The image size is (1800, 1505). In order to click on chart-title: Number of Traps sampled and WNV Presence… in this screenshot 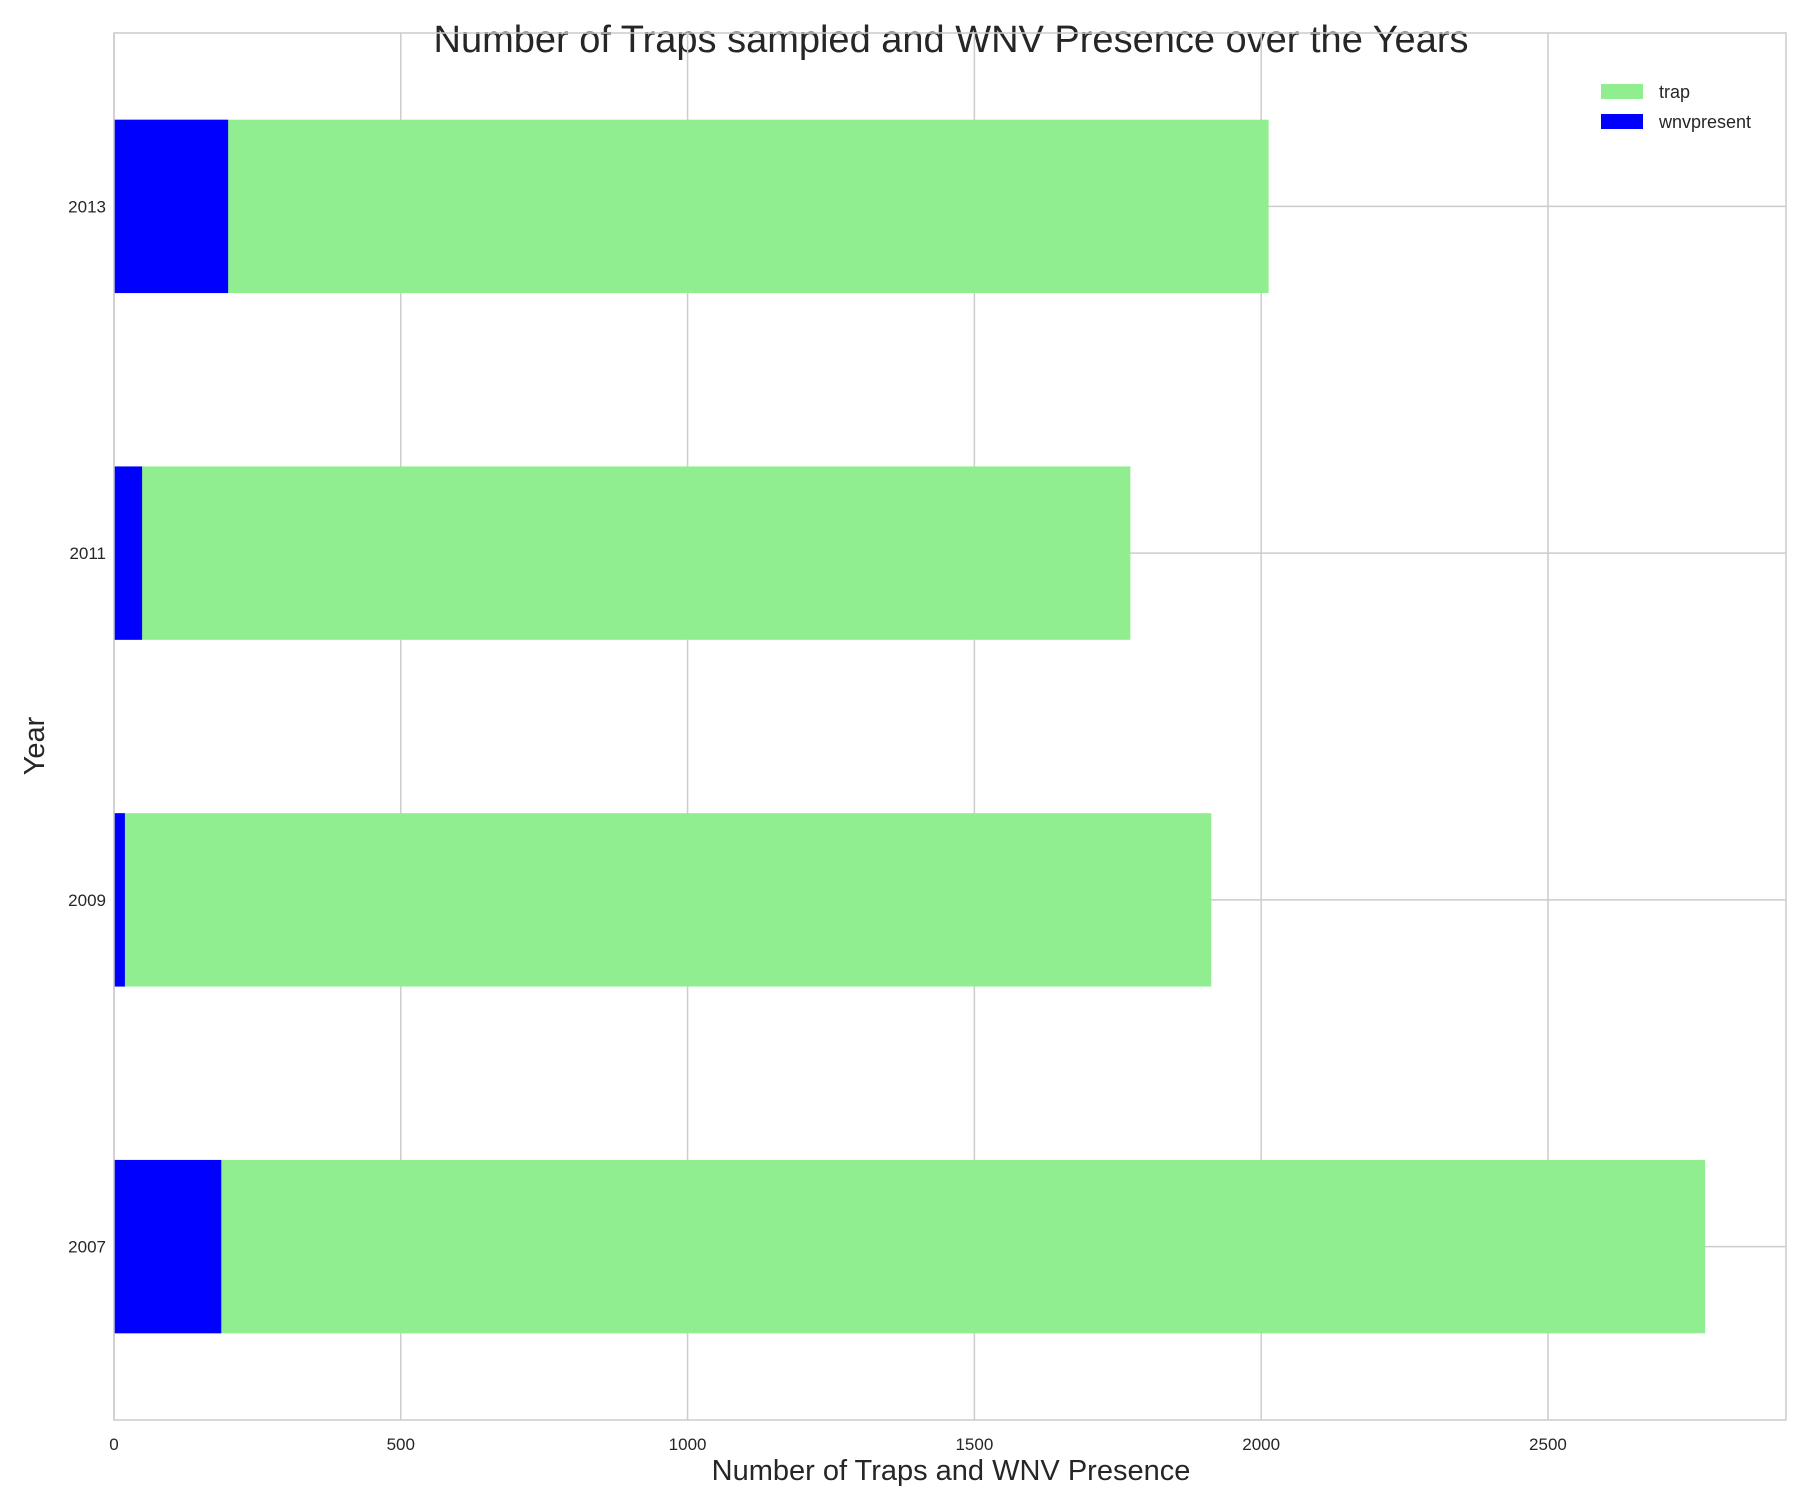, I will do `click(951, 40)`.